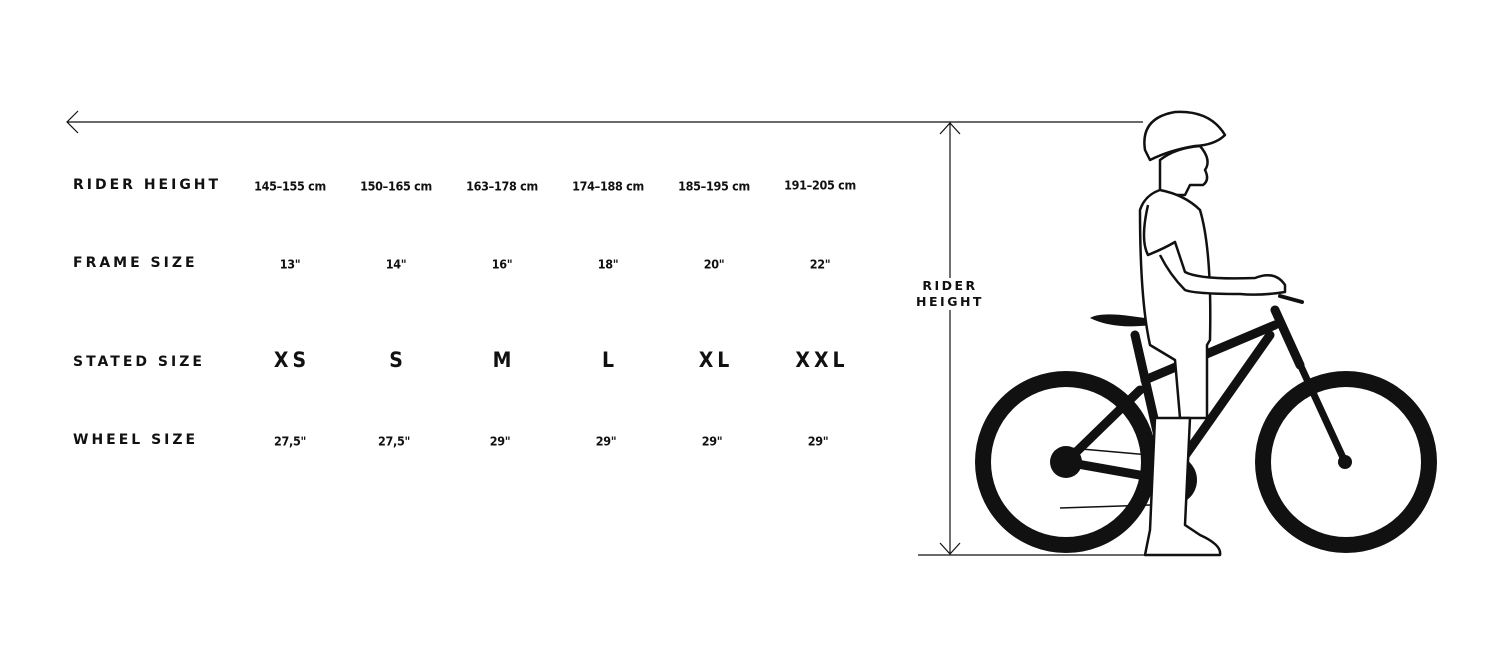 The width and height of the screenshot is (1500, 667). I want to click on left-arrow-icon, so click(72, 122).